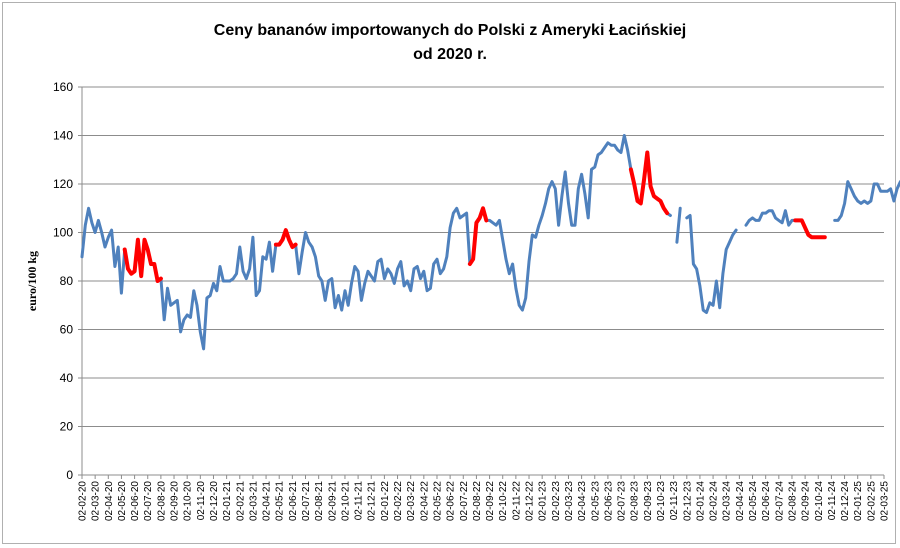 Image resolution: width=900 pixels, height=548 pixels. What do you see at coordinates (201, 501) in the screenshot?
I see `x-tick-label: 02-11-20` at bounding box center [201, 501].